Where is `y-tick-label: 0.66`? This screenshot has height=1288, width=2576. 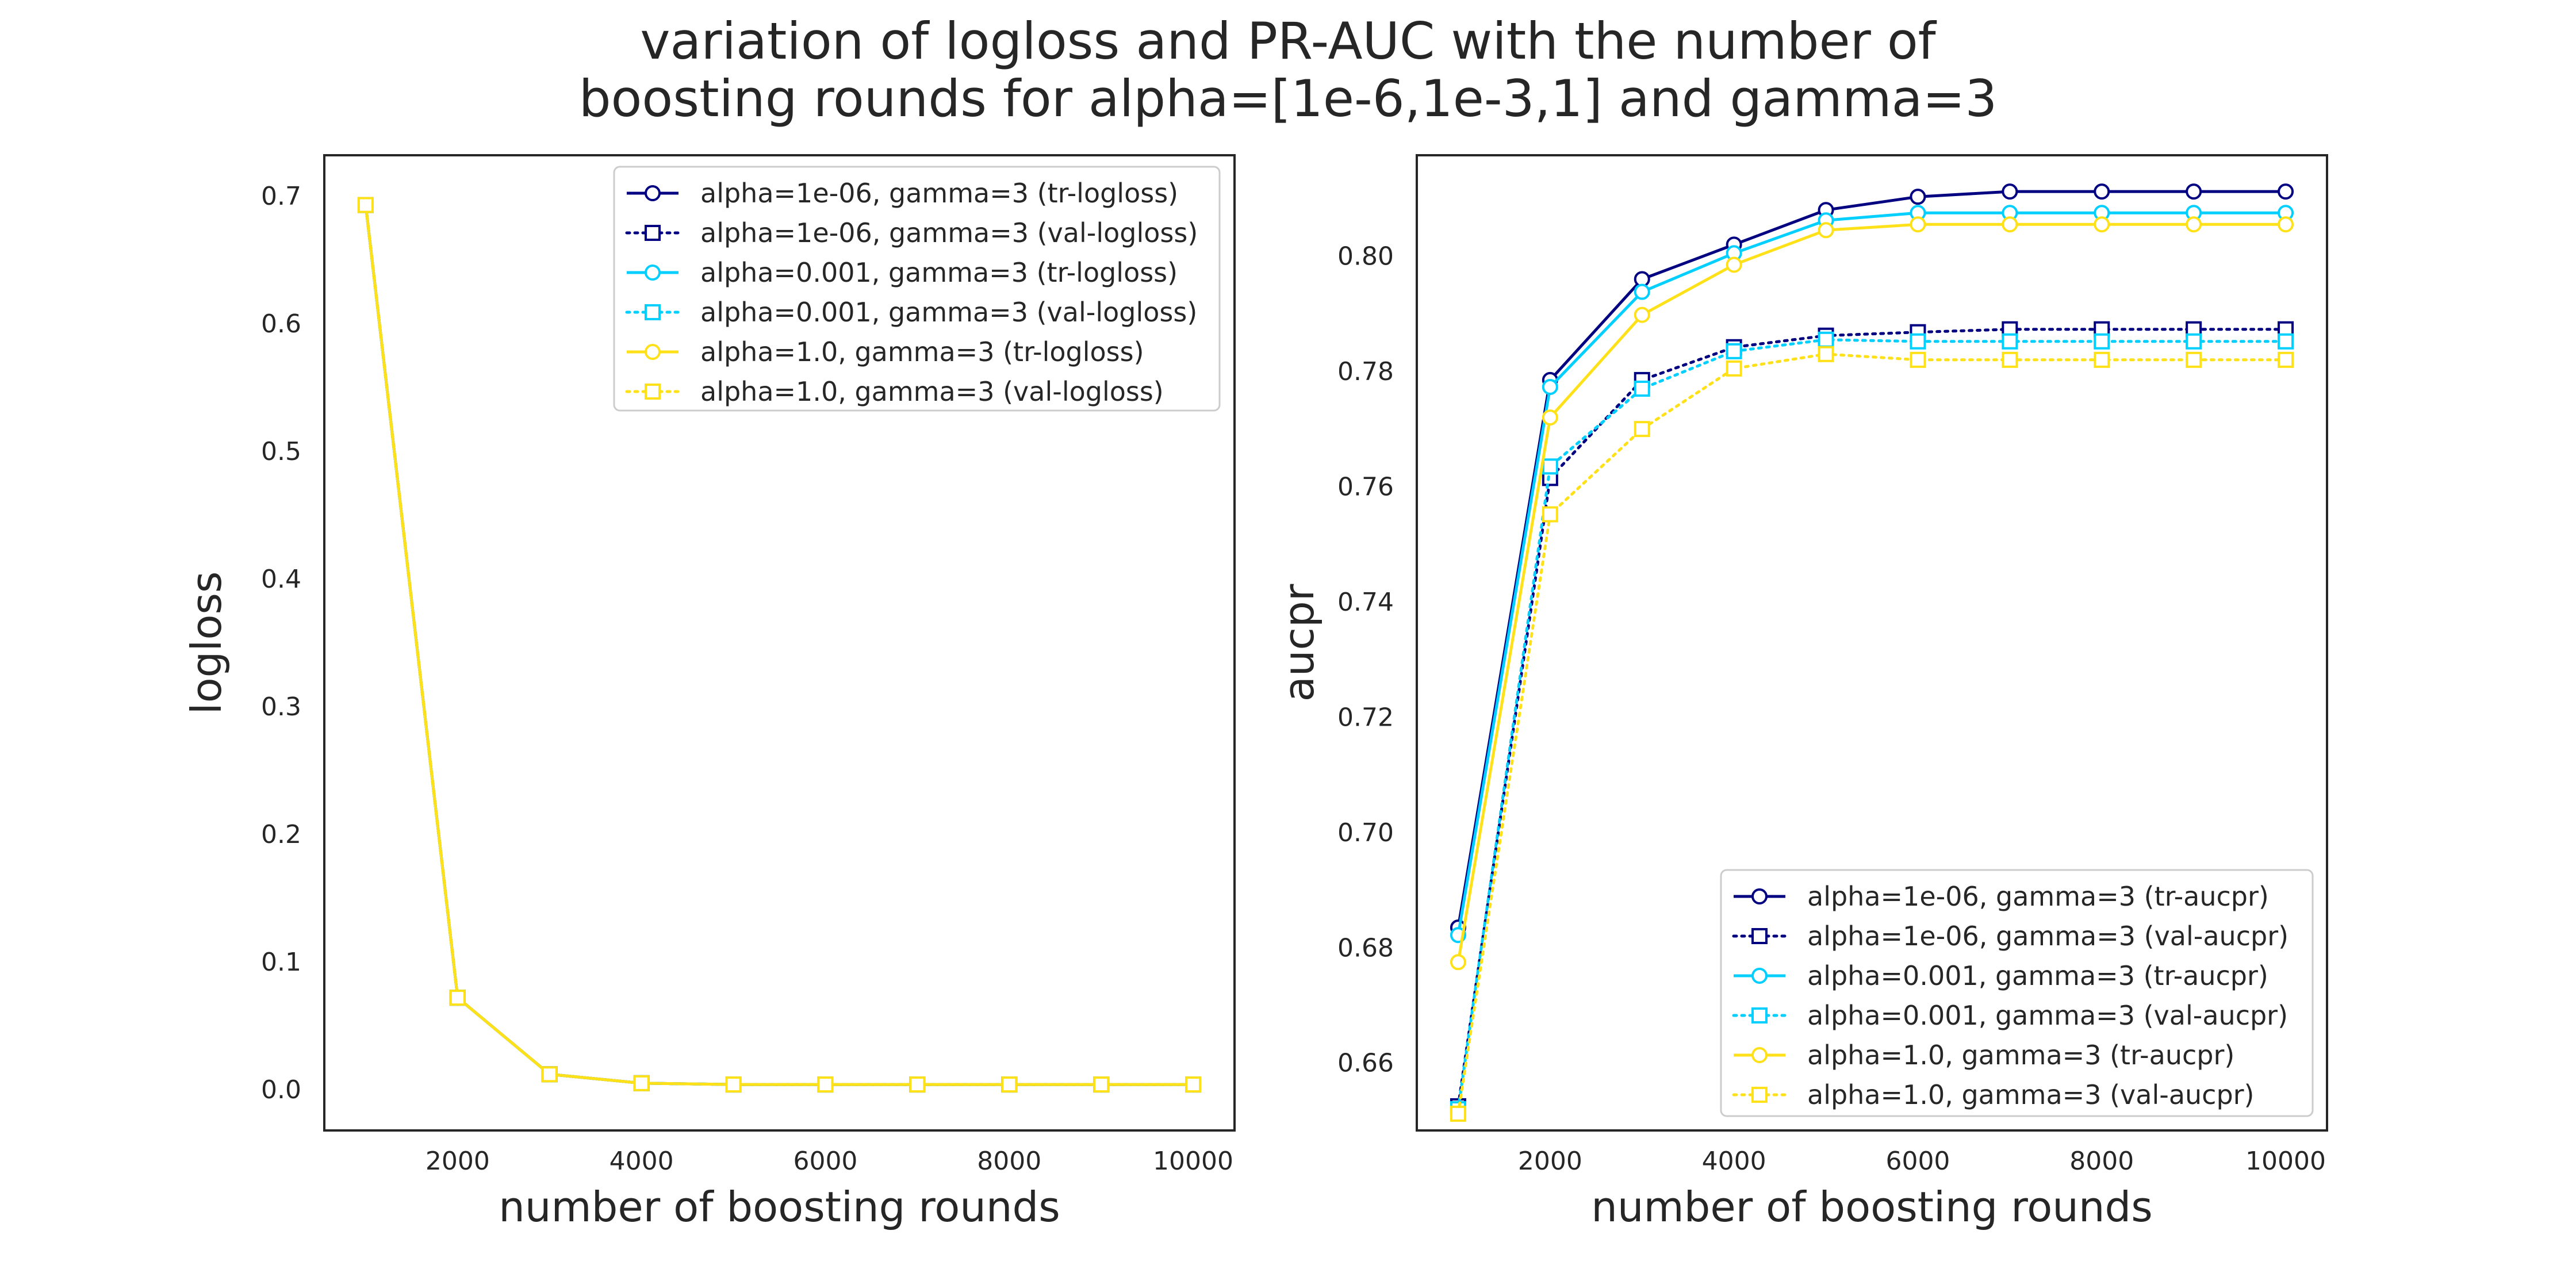 y-tick-label: 0.66 is located at coordinates (1365, 1063).